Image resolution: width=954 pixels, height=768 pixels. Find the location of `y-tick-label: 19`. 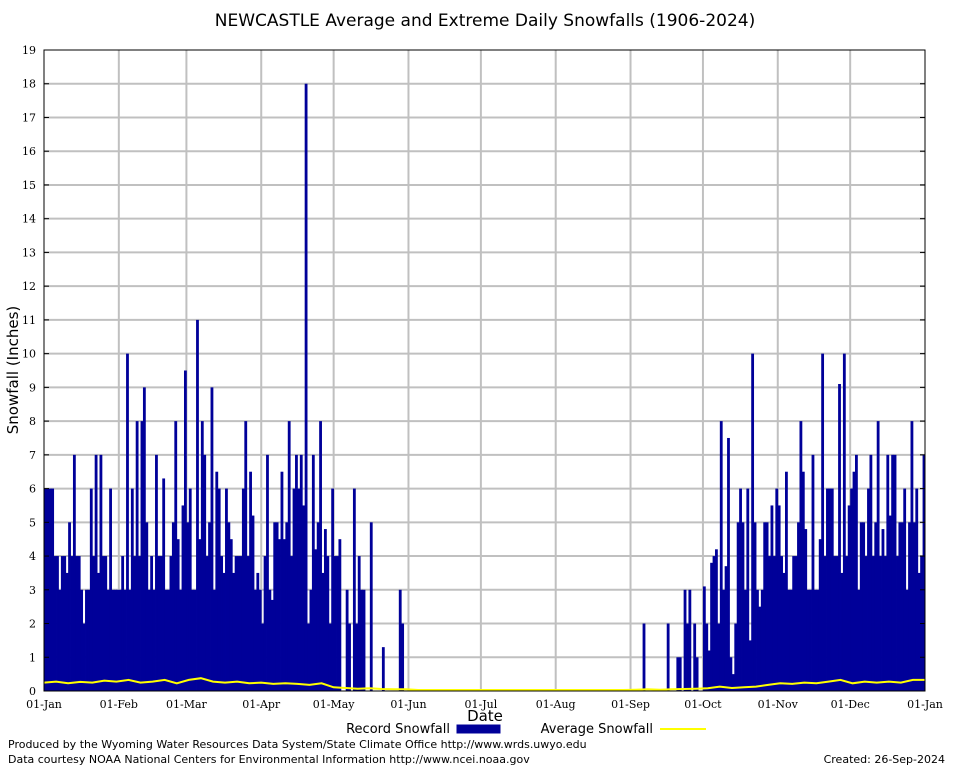

y-tick-label: 19 is located at coordinates (29, 50).